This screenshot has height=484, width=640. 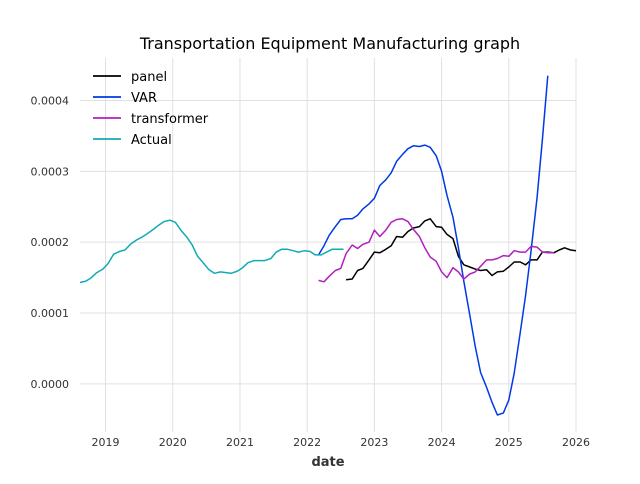 What do you see at coordinates (50, 313) in the screenshot?
I see `y-tick-label: 0.0001` at bounding box center [50, 313].